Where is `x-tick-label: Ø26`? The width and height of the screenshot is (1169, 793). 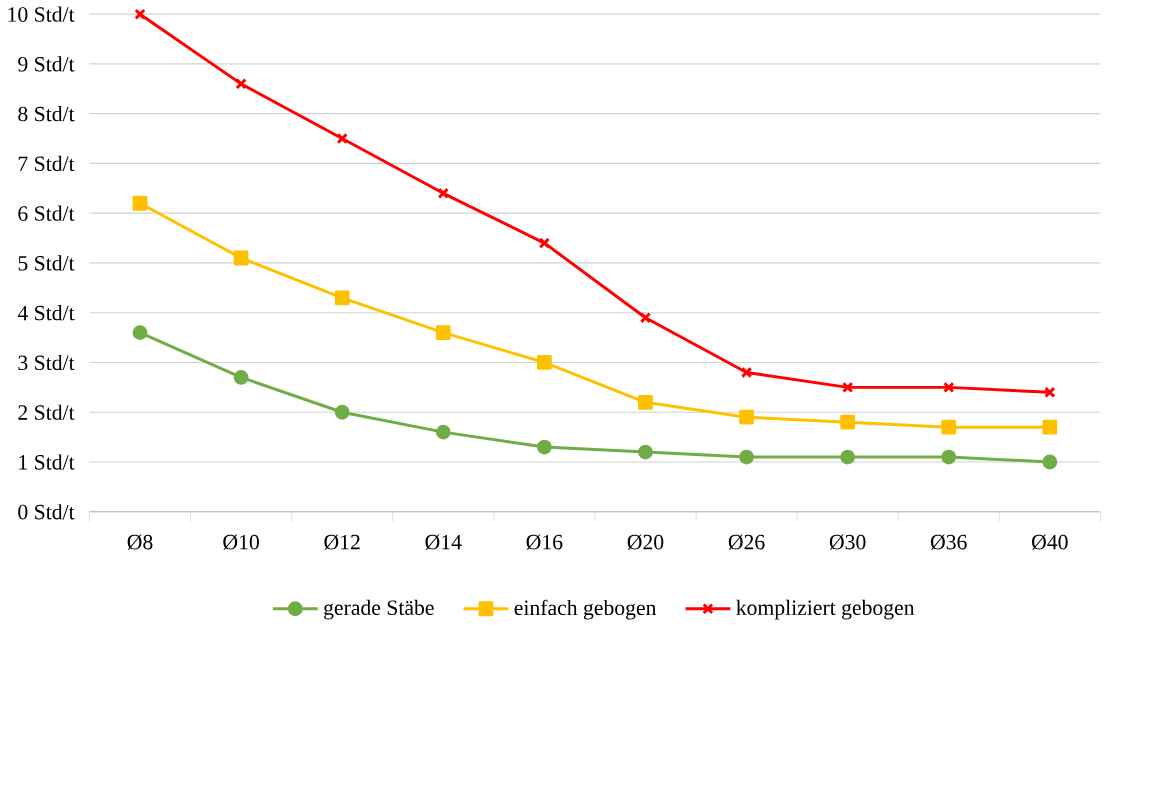 x-tick-label: Ø26 is located at coordinates (746, 542).